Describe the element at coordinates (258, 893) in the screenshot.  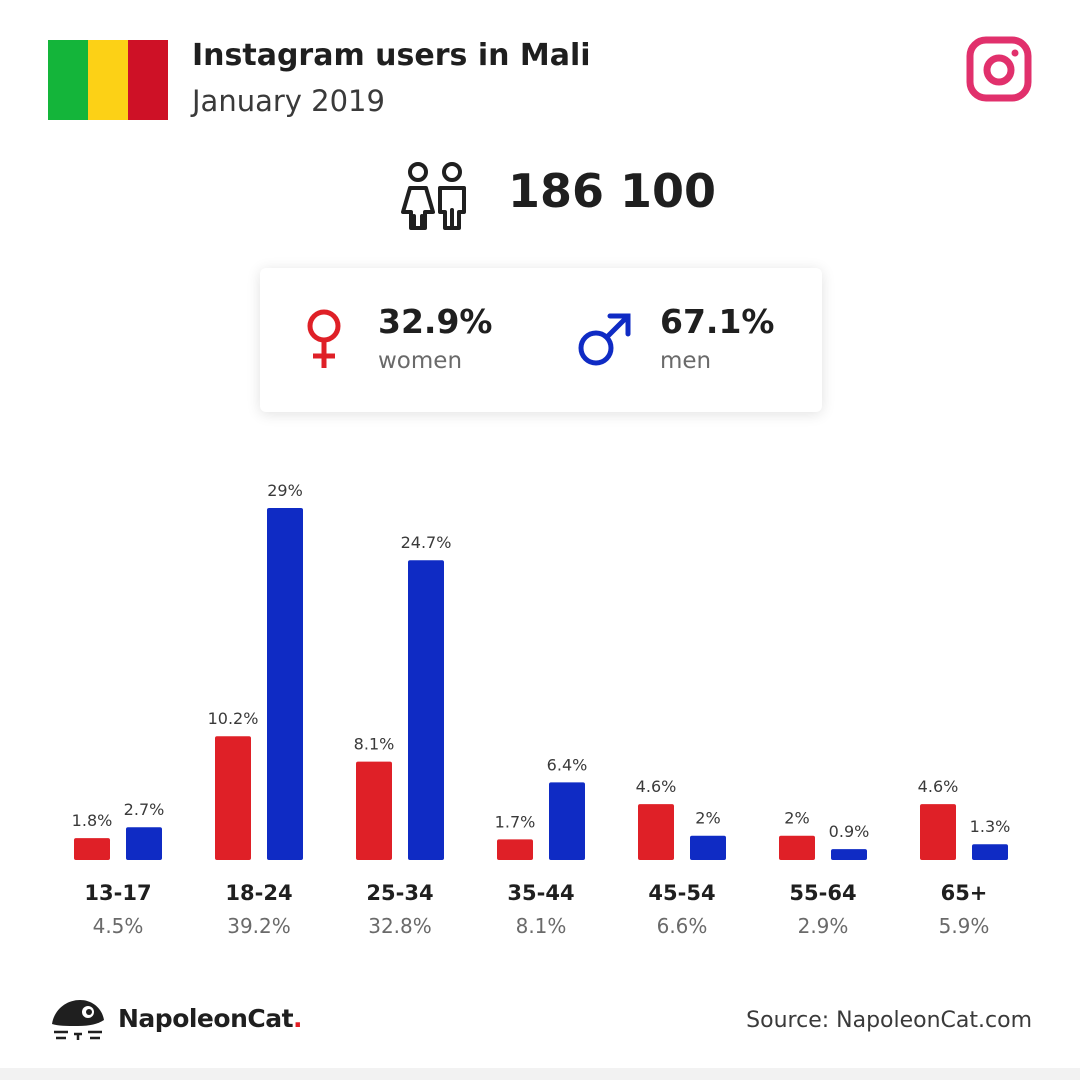
I see `age-group-label: 18-24` at that location.